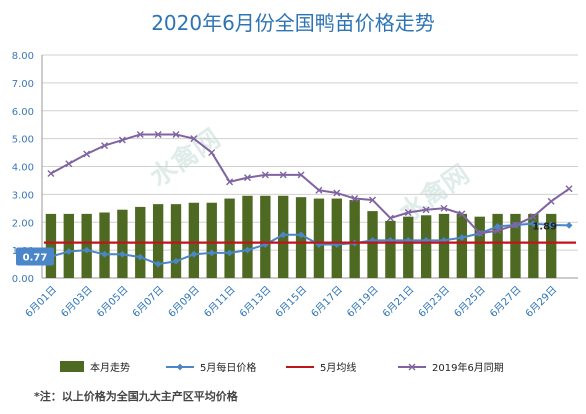 The image size is (586, 414). Describe the element at coordinates (470, 302) in the screenshot. I see `x-tick-label: 6月25日` at that location.